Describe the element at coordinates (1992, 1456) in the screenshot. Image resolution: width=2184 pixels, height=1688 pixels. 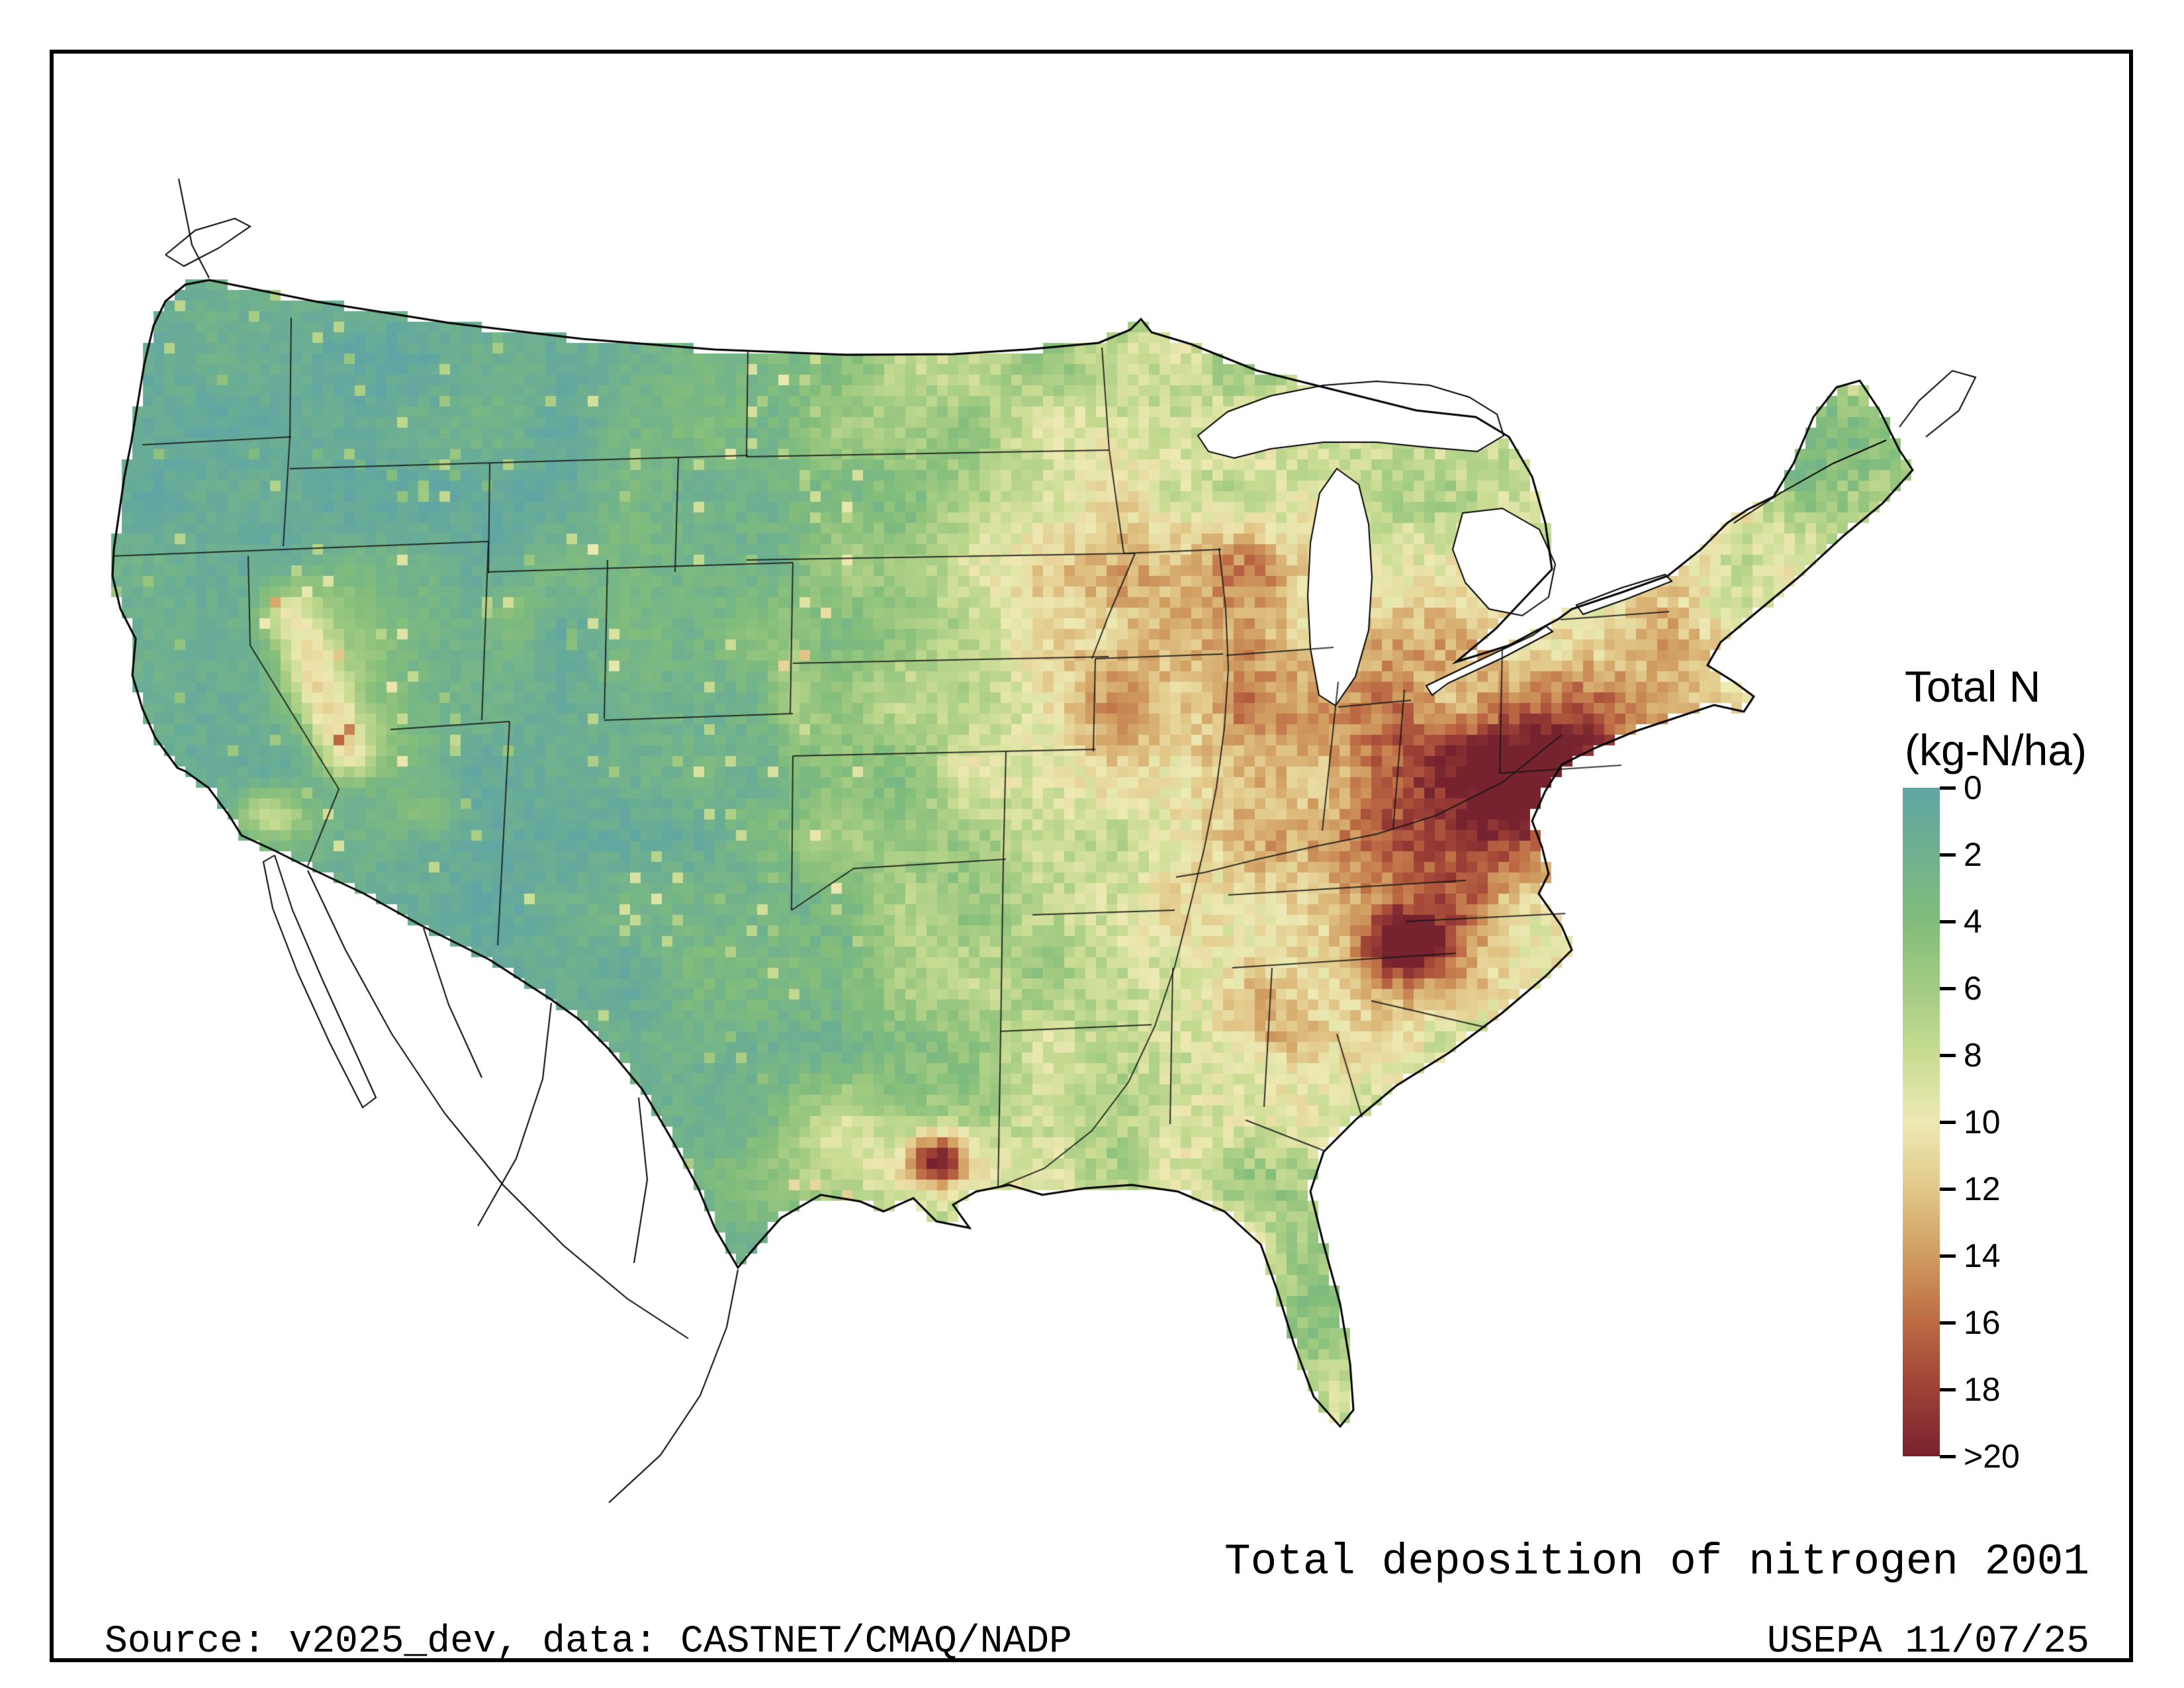
I see `legend-tick-label: >20` at that location.